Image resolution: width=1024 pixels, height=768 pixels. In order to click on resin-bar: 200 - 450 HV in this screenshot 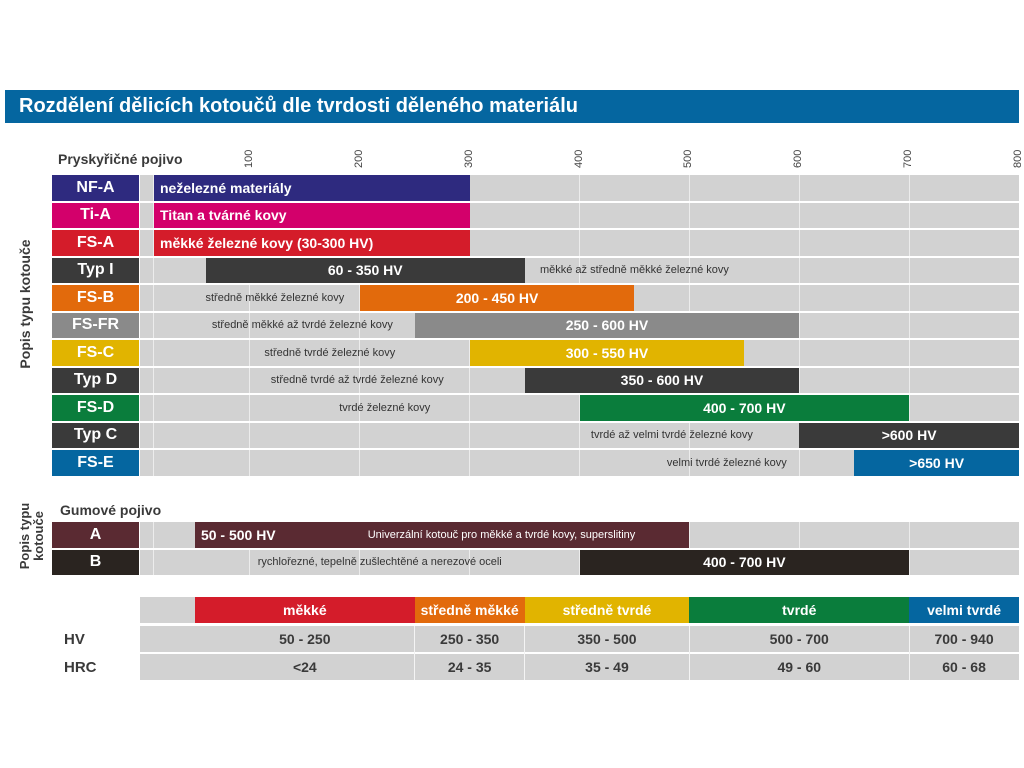, I will do `click(497, 298)`.